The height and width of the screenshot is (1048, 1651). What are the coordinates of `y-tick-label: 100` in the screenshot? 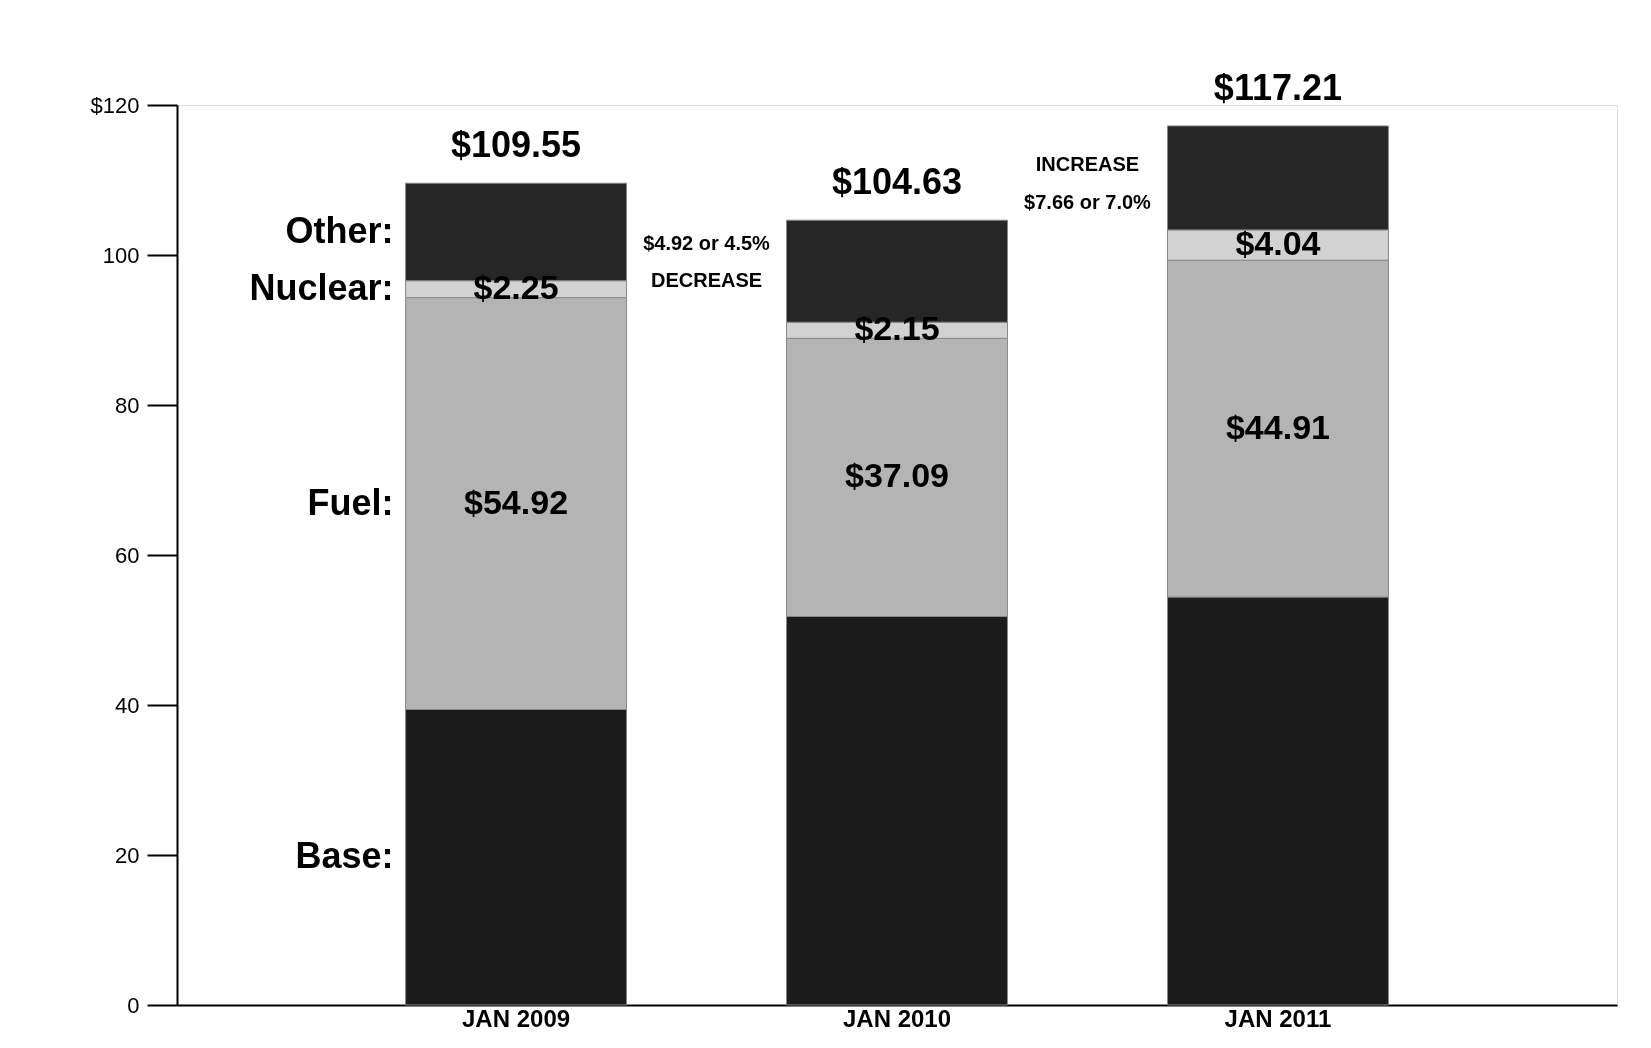 It's located at (121, 255).